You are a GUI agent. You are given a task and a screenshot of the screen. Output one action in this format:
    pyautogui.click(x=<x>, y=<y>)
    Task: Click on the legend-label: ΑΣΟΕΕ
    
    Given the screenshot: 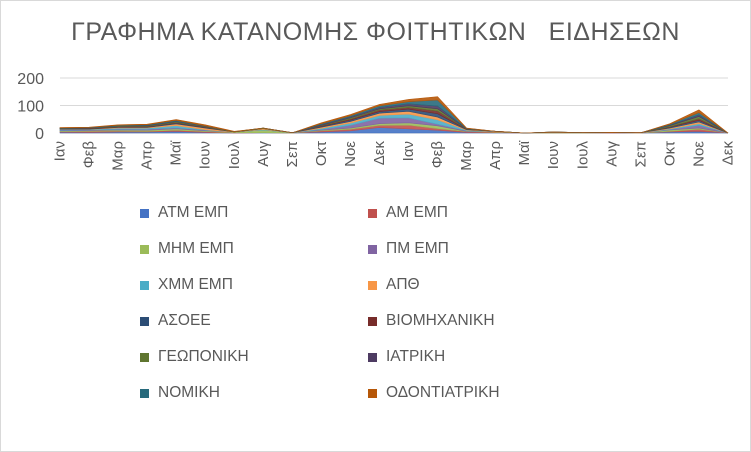 What is the action you would take?
    pyautogui.click(x=184, y=320)
    